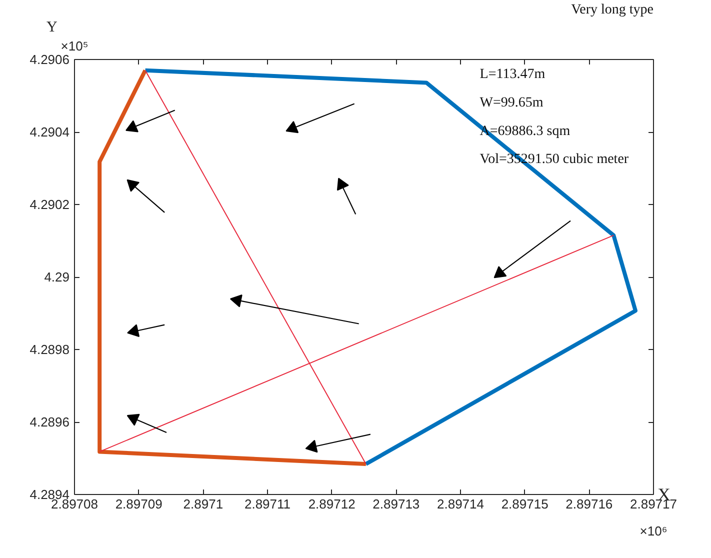 Image resolution: width=711 pixels, height=558 pixels. I want to click on text: Very long type, so click(612, 10).